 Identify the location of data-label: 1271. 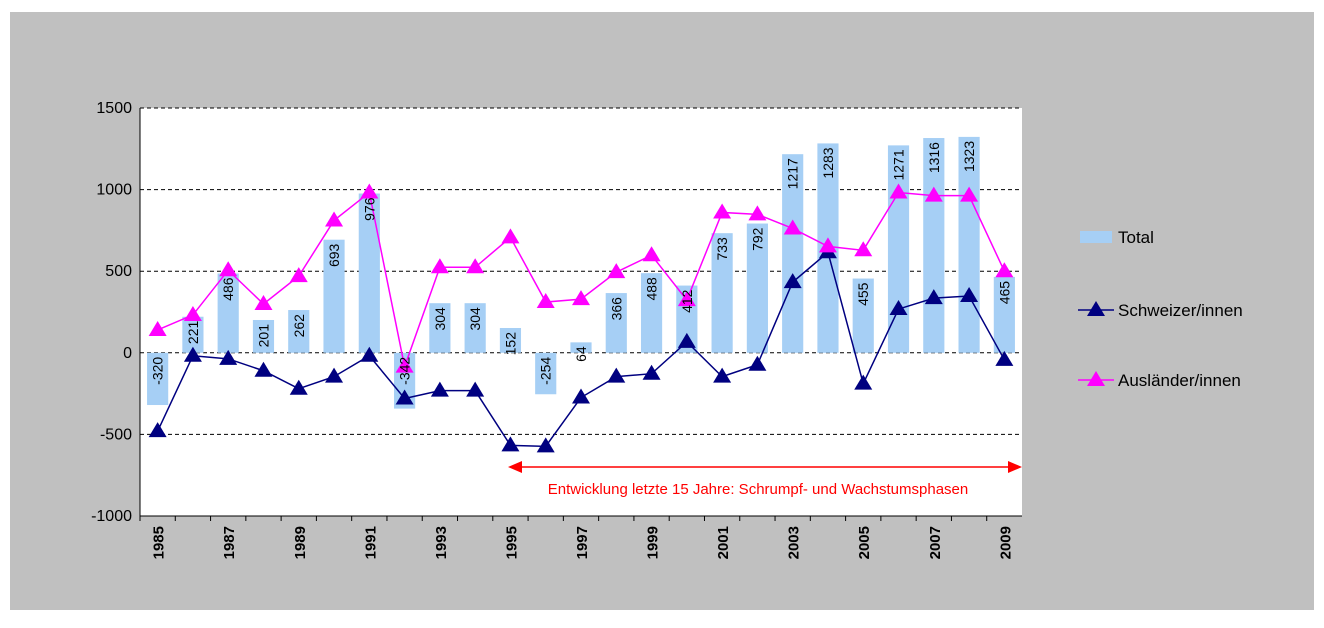
(899, 164).